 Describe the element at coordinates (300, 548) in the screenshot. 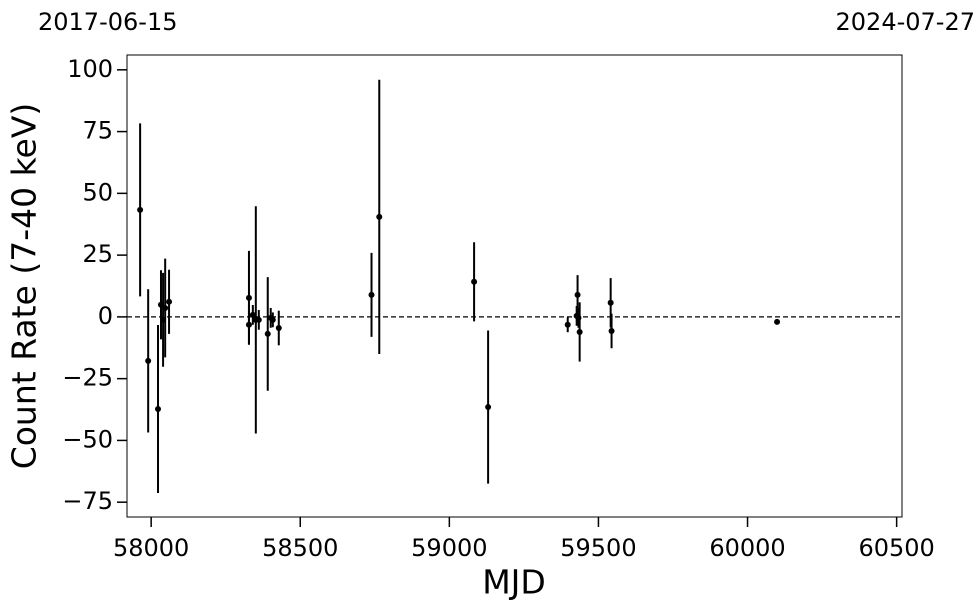

I see `x-tick-label: 58500` at that location.